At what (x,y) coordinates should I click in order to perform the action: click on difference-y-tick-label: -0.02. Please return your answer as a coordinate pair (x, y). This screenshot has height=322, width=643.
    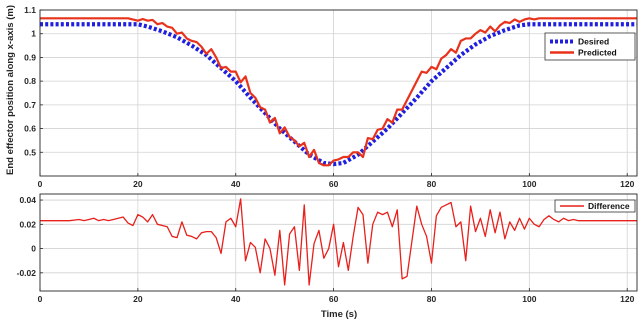
    Looking at the image, I should click on (27, 273).